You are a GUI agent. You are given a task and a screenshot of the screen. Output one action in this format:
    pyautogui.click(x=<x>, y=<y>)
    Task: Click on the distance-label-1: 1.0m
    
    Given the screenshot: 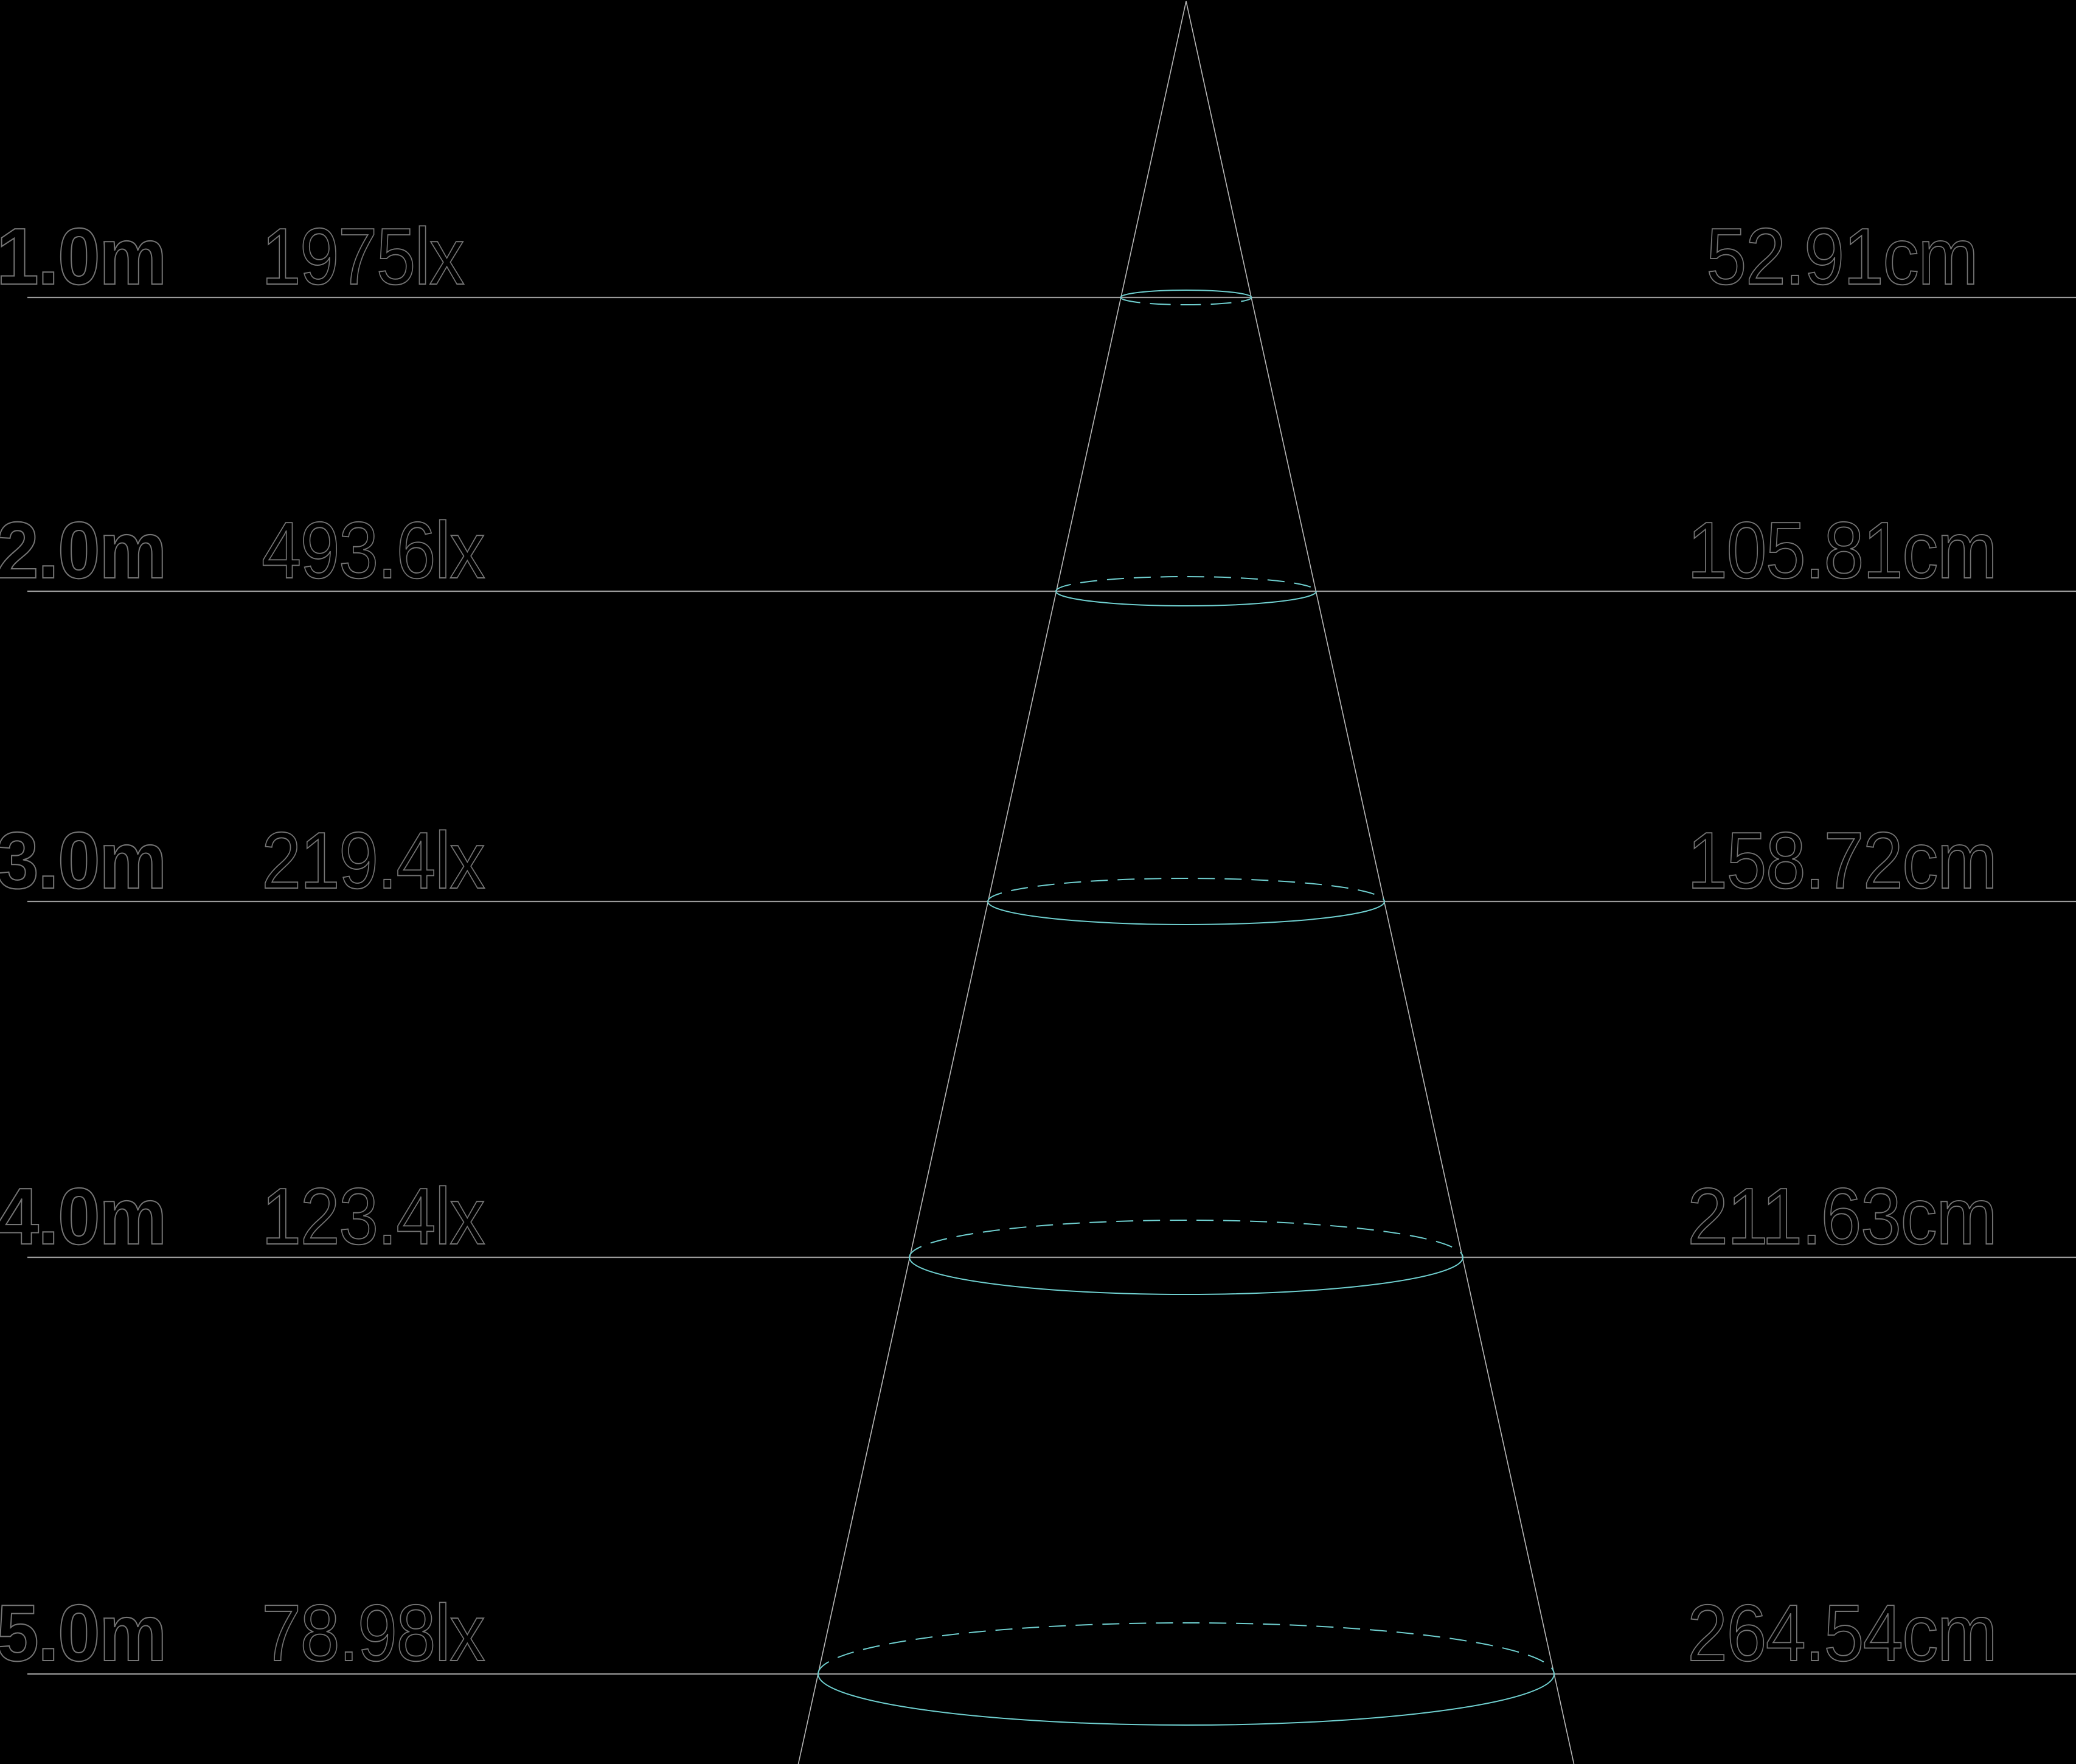 What is the action you would take?
    pyautogui.click(x=83, y=256)
    